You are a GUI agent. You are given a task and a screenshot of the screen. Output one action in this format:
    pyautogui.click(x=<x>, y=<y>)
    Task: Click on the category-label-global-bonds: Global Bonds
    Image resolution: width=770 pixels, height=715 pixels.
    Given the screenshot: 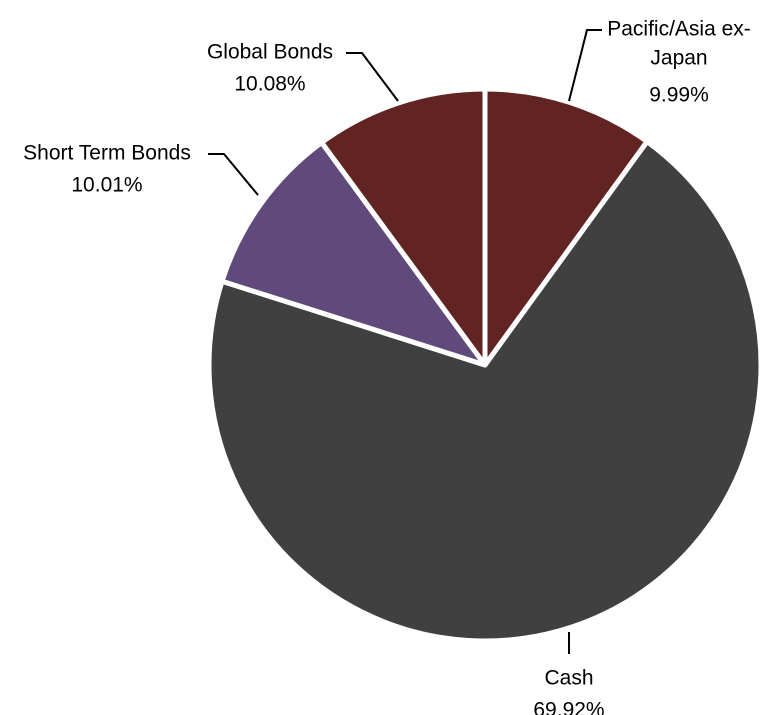 What is the action you would take?
    pyautogui.click(x=270, y=52)
    